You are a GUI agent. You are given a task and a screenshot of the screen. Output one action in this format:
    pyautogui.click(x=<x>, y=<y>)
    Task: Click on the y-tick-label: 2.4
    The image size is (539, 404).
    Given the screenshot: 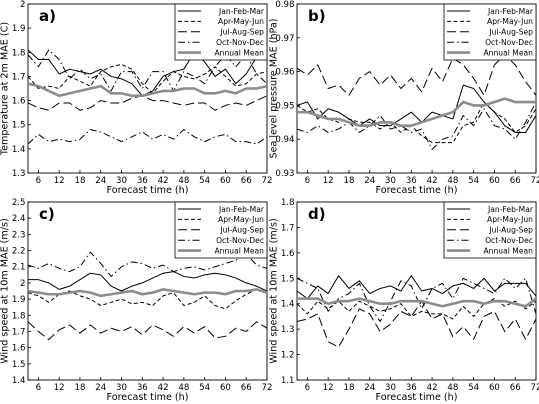 What is the action you would take?
    pyautogui.click(x=19, y=219)
    